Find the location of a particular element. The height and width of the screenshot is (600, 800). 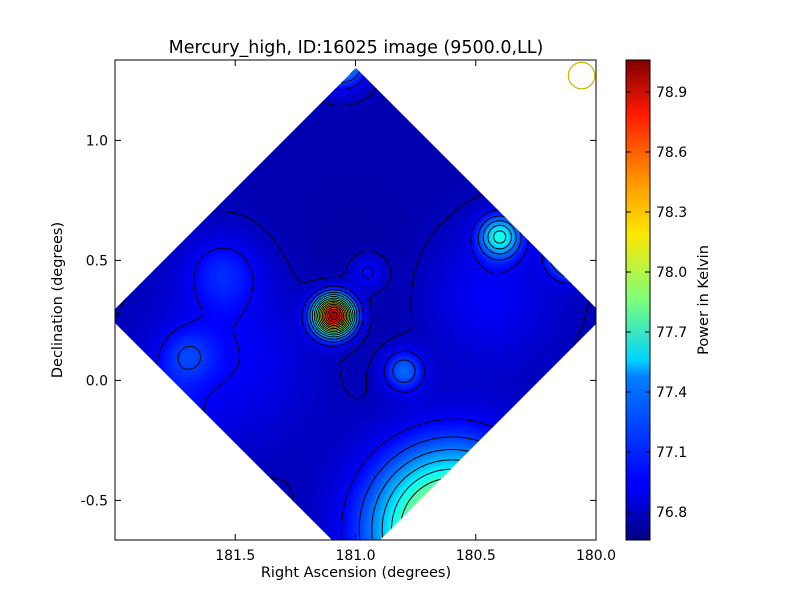

x-tick-label: 181.5 is located at coordinates (235, 556).